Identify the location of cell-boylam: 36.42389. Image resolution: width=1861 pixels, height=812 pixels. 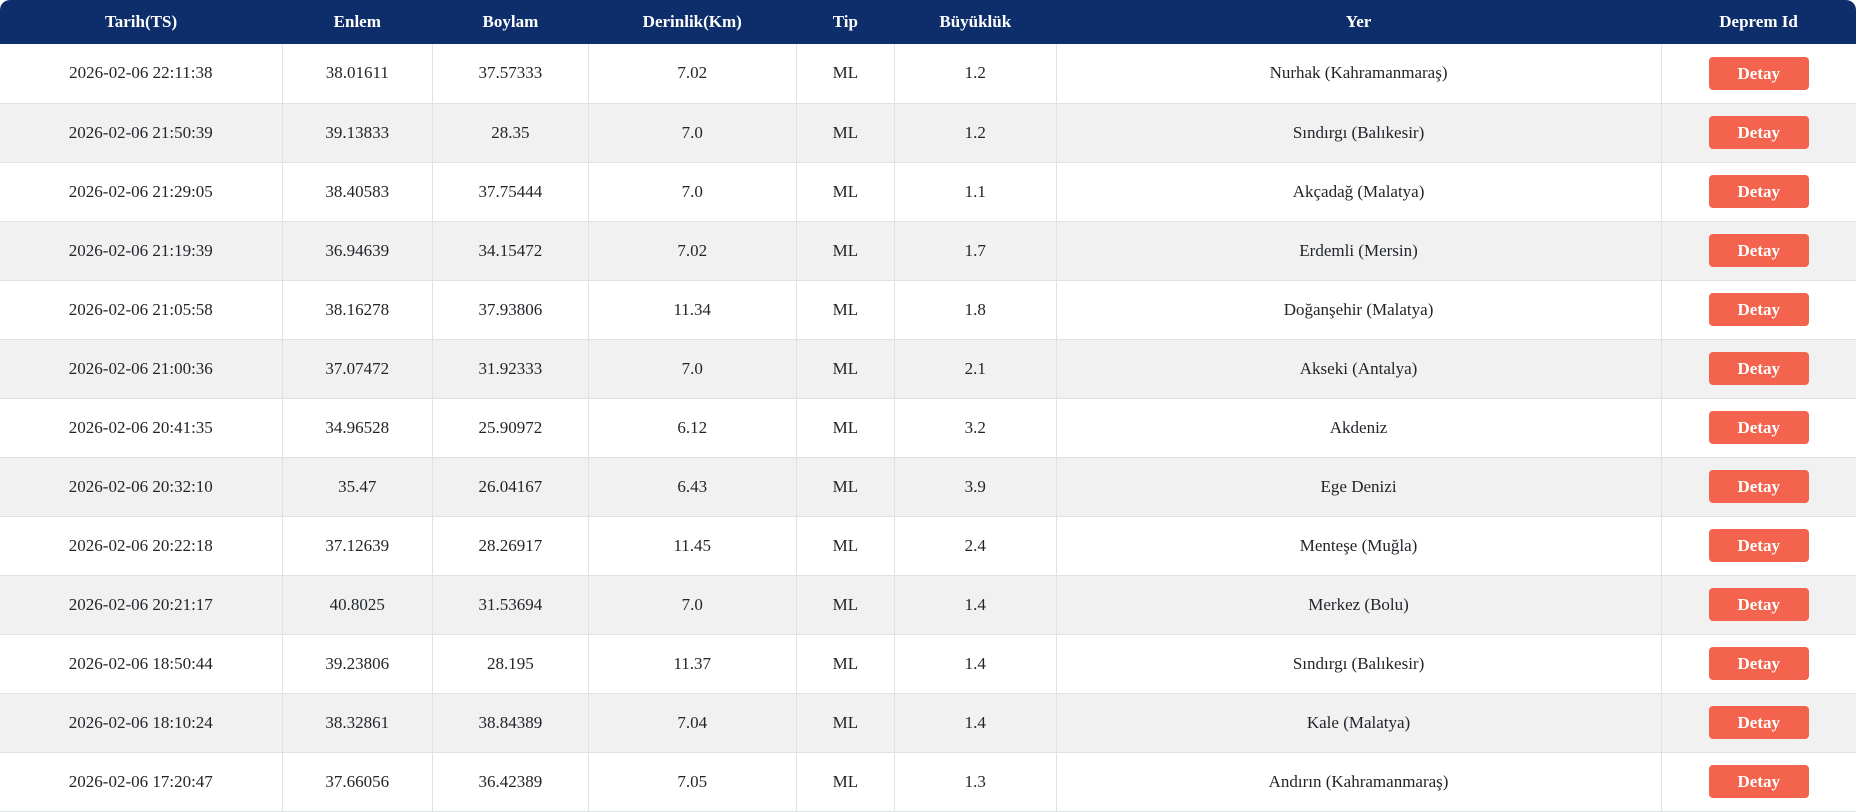
(510, 782).